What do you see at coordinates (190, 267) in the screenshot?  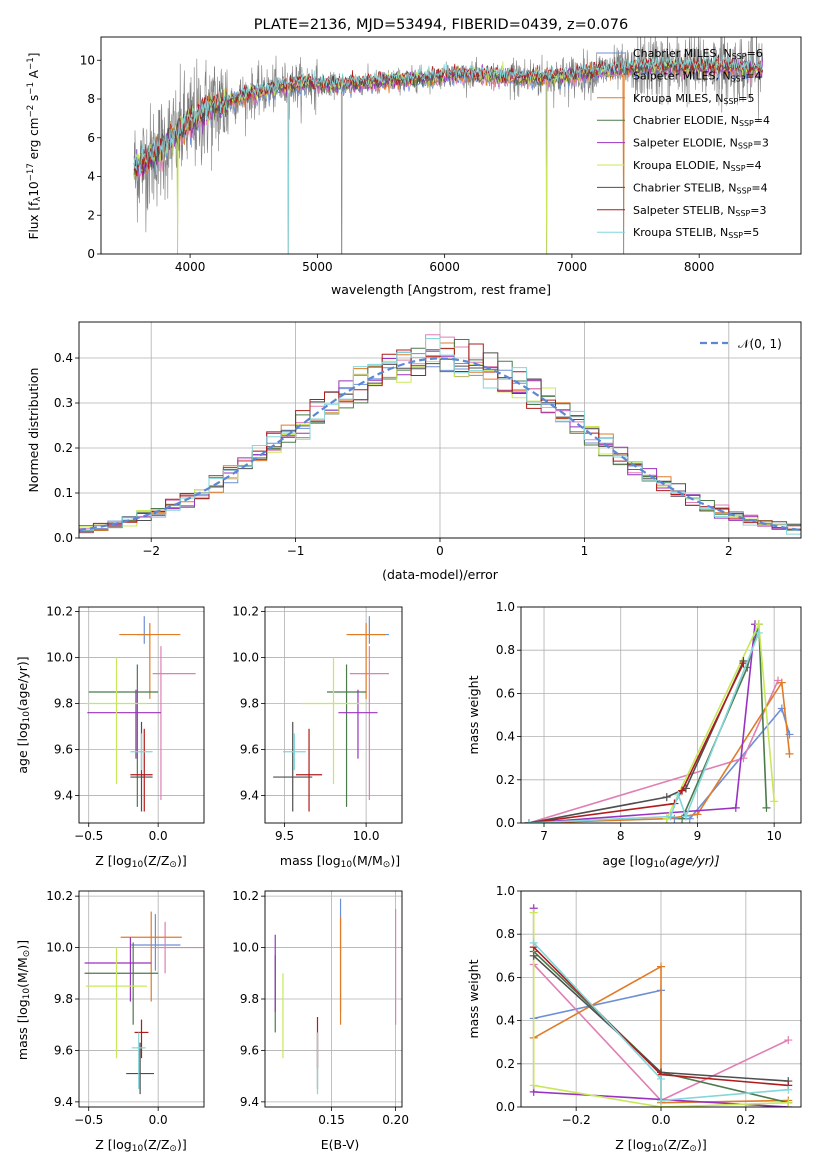 I see `x-tick-label: 4000` at bounding box center [190, 267].